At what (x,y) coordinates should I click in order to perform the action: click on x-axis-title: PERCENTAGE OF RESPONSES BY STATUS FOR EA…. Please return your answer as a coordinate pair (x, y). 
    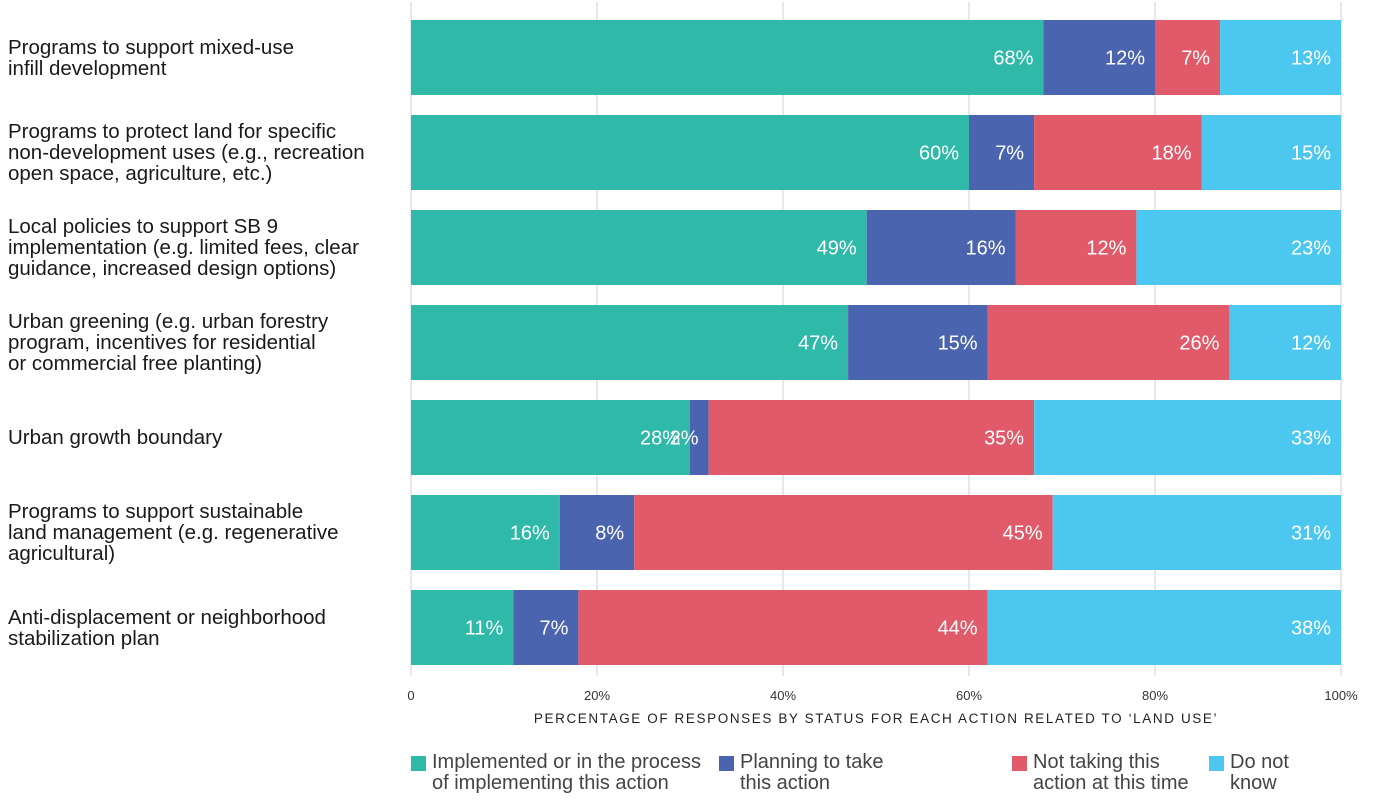
    Looking at the image, I should click on (876, 718).